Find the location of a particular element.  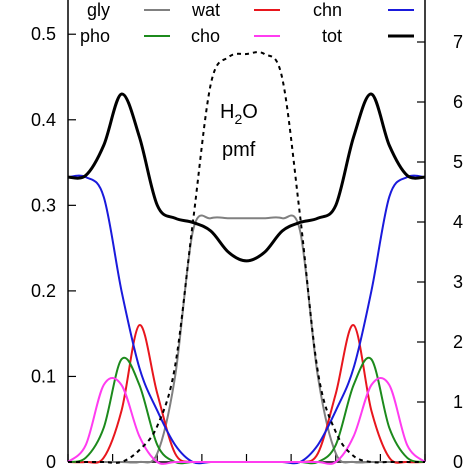

annotation-h2o: H2O is located at coordinates (239, 114).